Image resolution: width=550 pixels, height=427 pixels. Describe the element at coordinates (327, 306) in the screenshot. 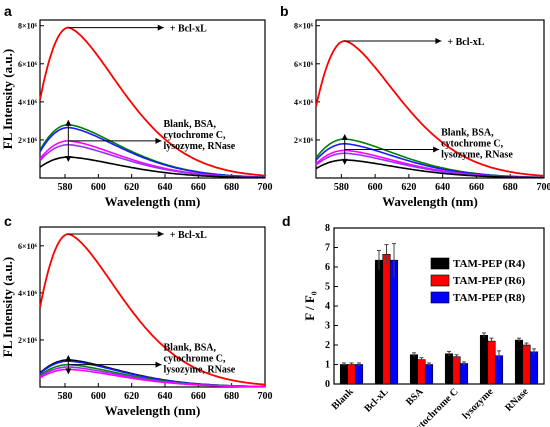

I see `y-tick-label: 4` at that location.